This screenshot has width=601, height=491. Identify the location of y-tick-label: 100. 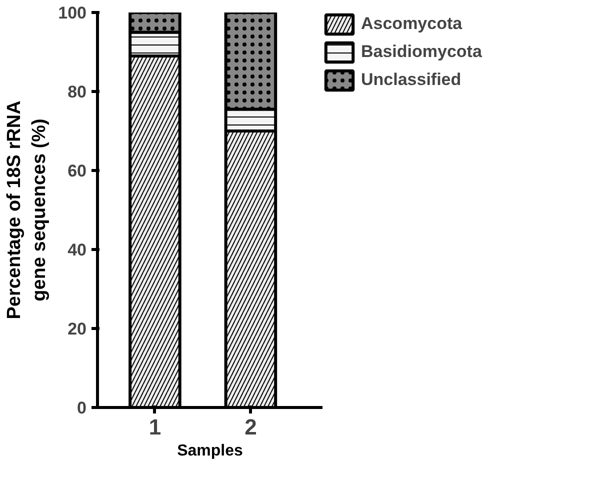
(72, 13).